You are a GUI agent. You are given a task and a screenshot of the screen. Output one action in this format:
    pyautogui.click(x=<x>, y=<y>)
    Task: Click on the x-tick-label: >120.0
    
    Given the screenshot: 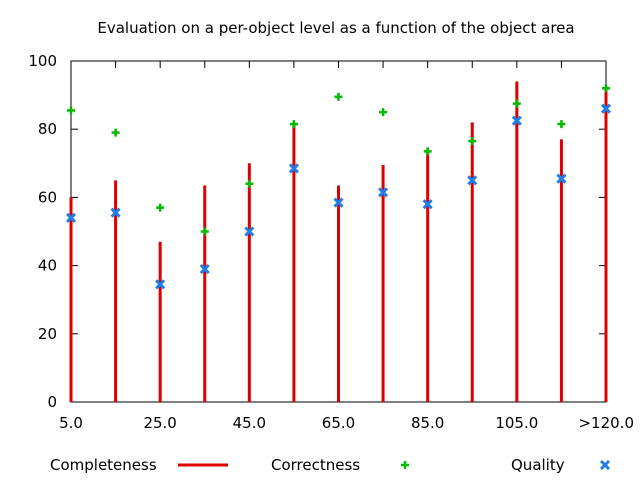 What is the action you would take?
    pyautogui.click(x=606, y=423)
    